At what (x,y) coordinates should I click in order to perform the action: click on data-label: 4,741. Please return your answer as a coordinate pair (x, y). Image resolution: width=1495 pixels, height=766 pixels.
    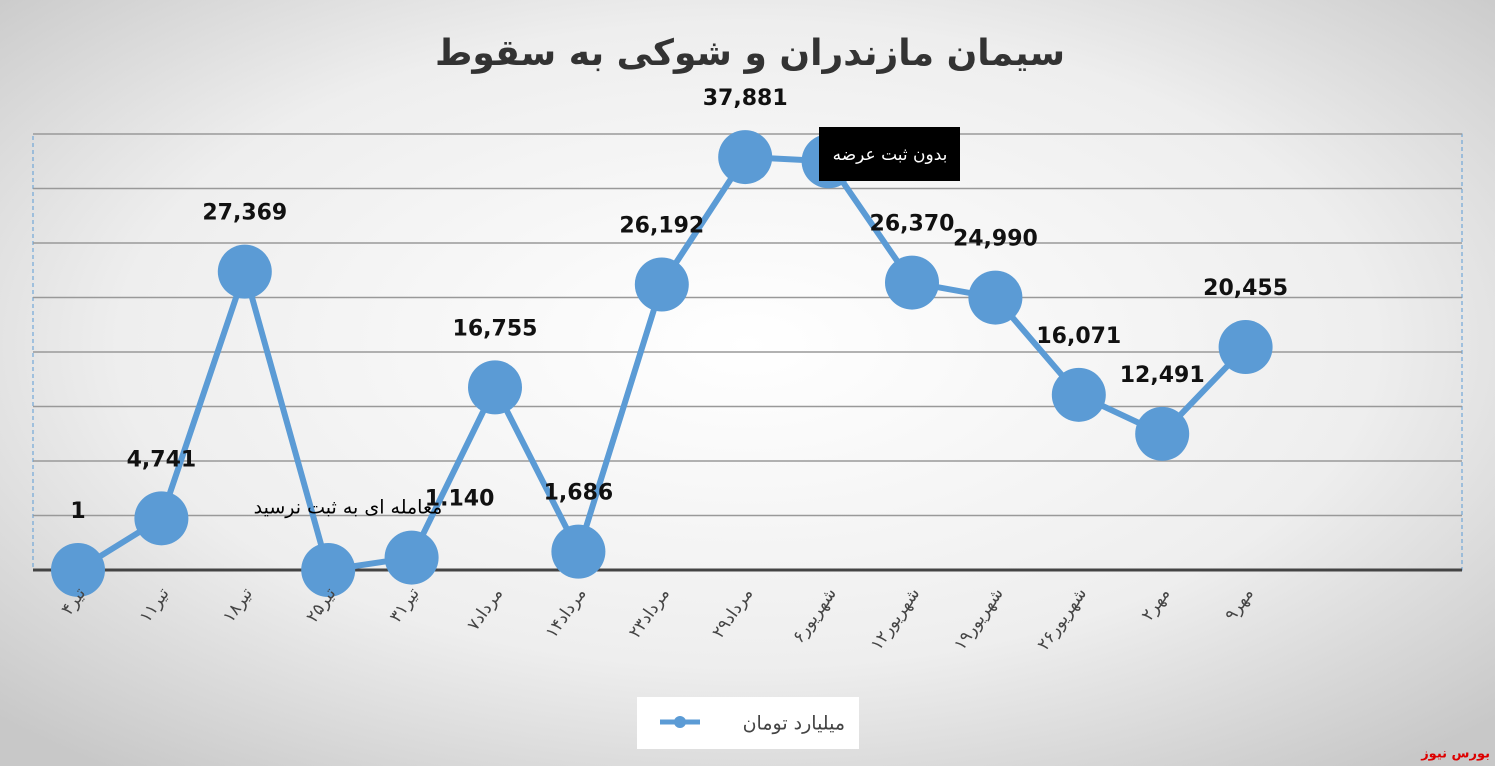
    Looking at the image, I should click on (162, 459).